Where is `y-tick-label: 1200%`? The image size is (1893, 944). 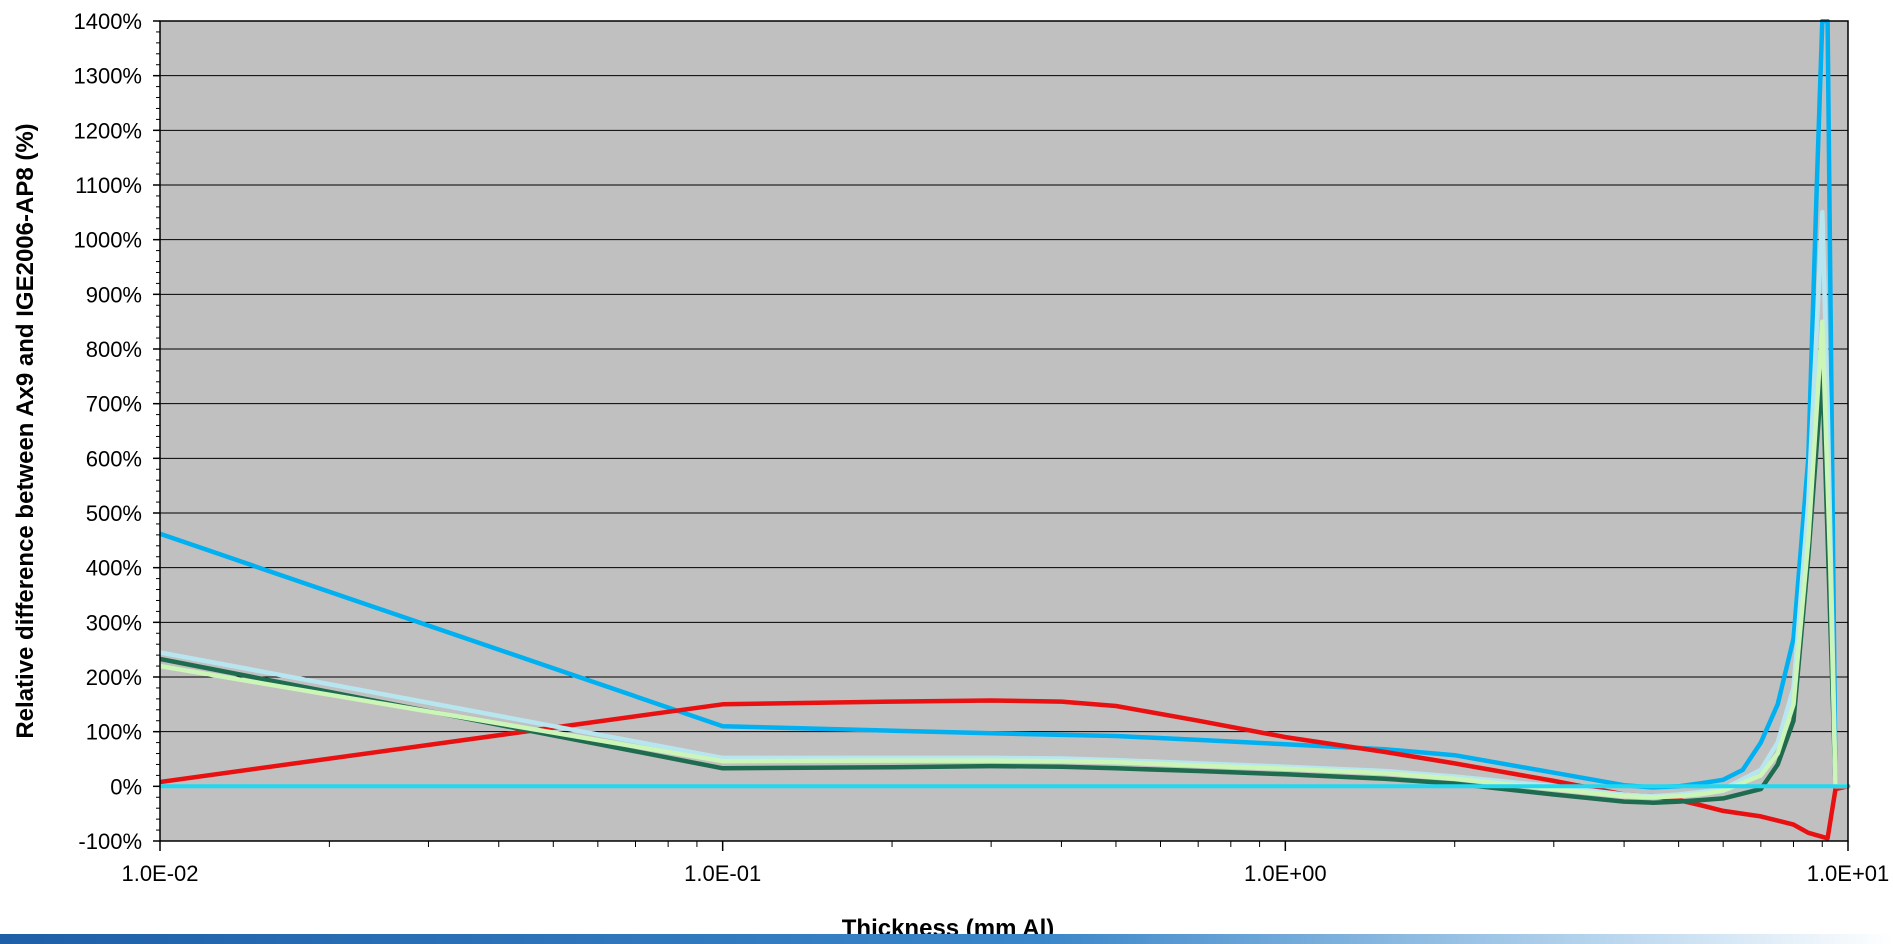 y-tick-label: 1200% is located at coordinates (107, 130).